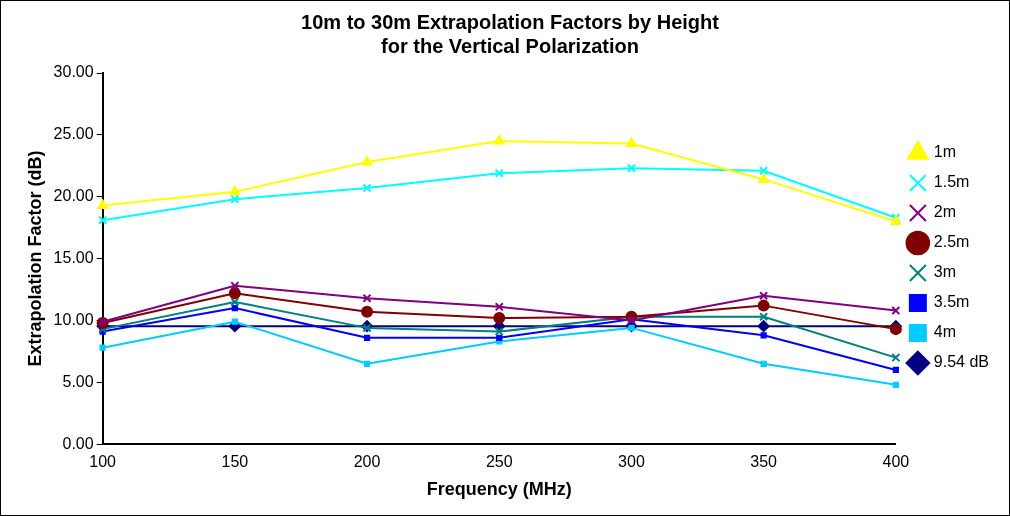 The image size is (1010, 516). Describe the element at coordinates (367, 462) in the screenshot. I see `x-tick-label: 200` at that location.